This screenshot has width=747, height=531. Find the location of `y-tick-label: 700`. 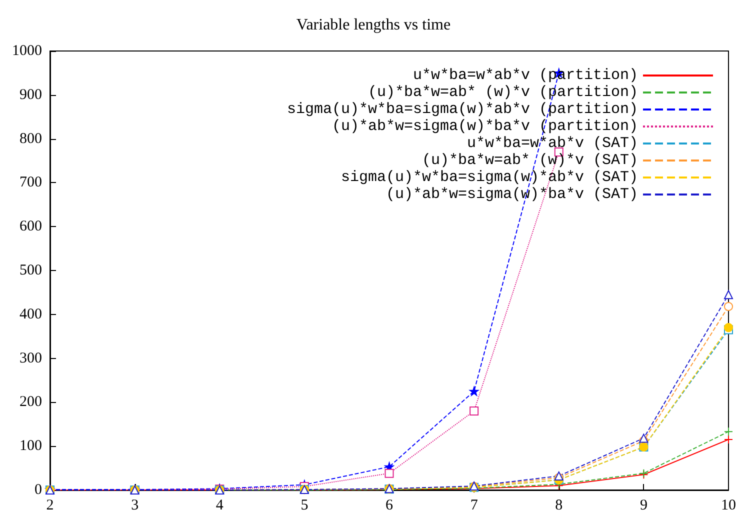

y-tick-label: 700 is located at coordinates (31, 182).